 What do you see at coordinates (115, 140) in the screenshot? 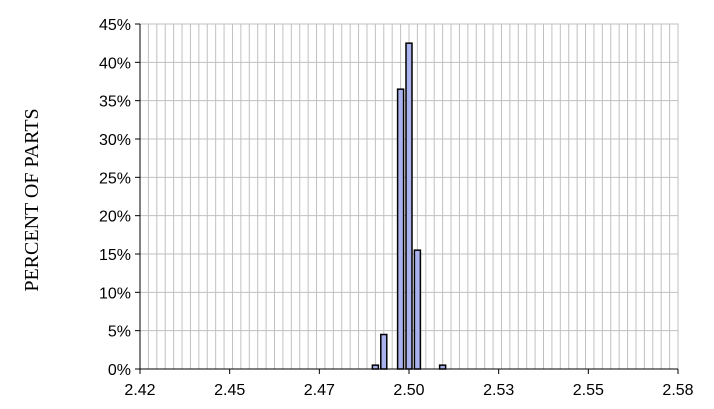
I see `y-tick-label: 30%` at bounding box center [115, 140].